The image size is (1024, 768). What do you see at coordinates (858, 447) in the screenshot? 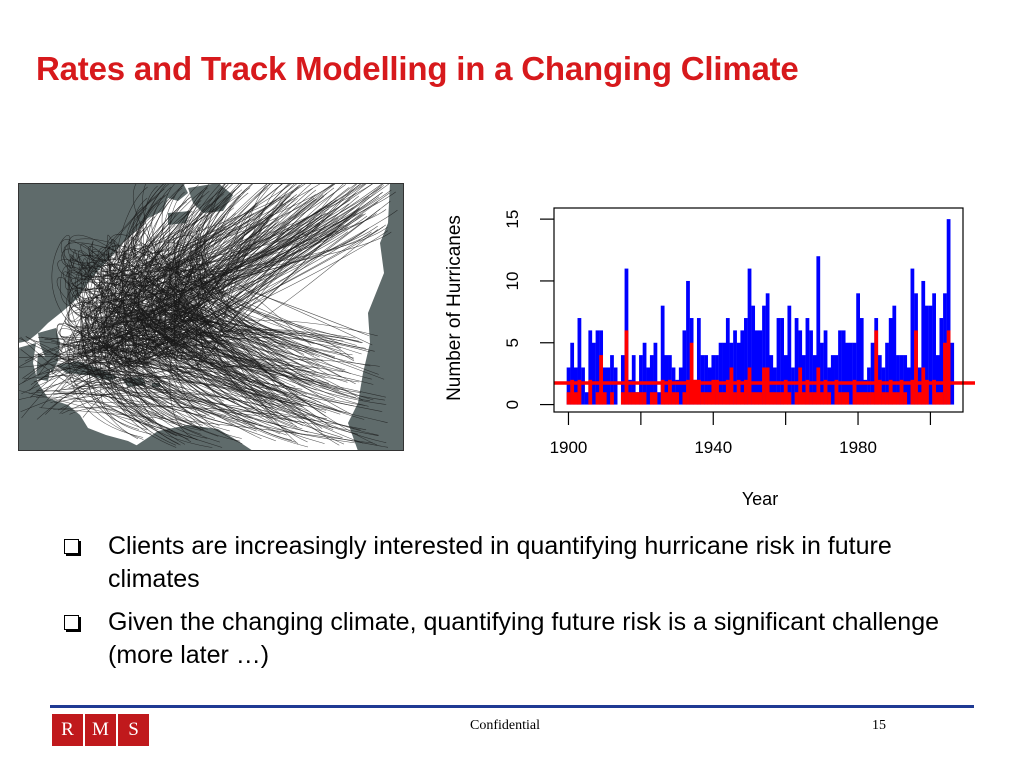
I see `x-tick-label: 1980` at bounding box center [858, 447].